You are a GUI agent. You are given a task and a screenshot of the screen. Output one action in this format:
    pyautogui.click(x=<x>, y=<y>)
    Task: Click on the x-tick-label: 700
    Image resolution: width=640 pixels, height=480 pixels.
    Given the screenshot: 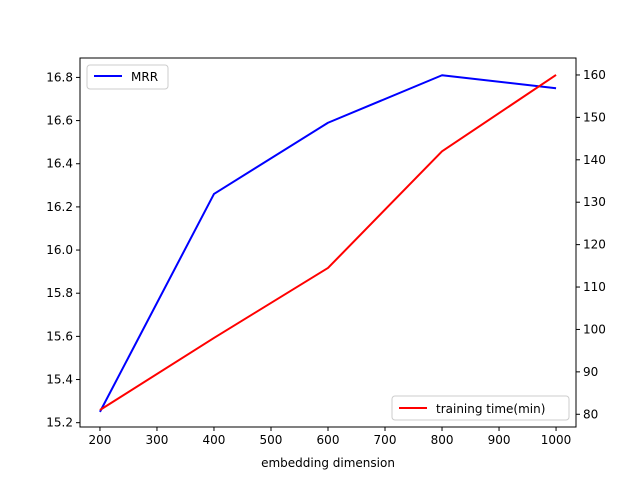 What is the action you would take?
    pyautogui.click(x=385, y=440)
    